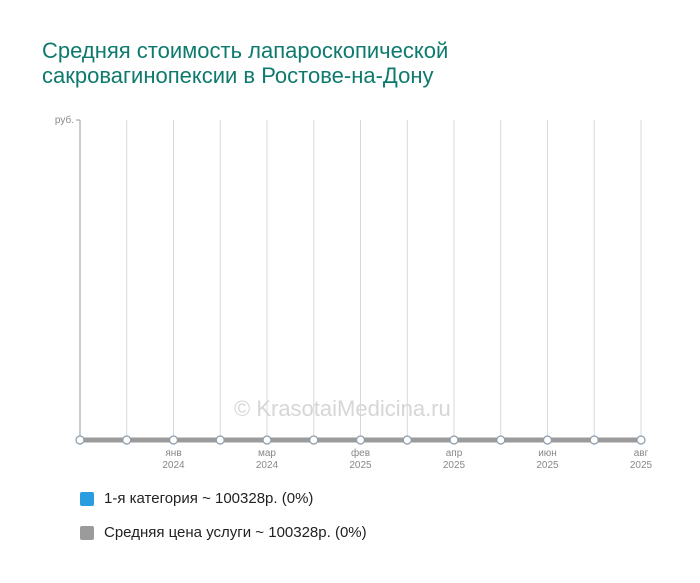 Image resolution: width=700 pixels, height=583 pixels. Describe the element at coordinates (360, 453) in the screenshot. I see `x-tick-month-6: фев` at that location.